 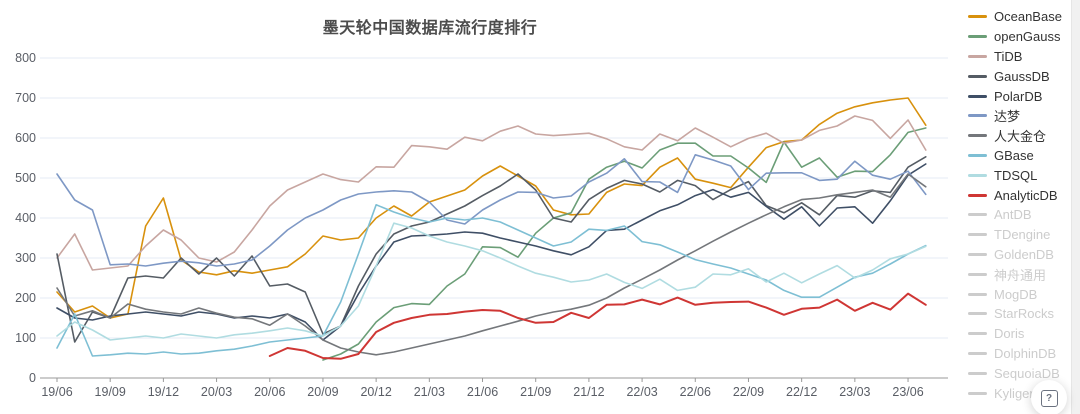 I want to click on svg-text: 300, so click(x=25, y=258).